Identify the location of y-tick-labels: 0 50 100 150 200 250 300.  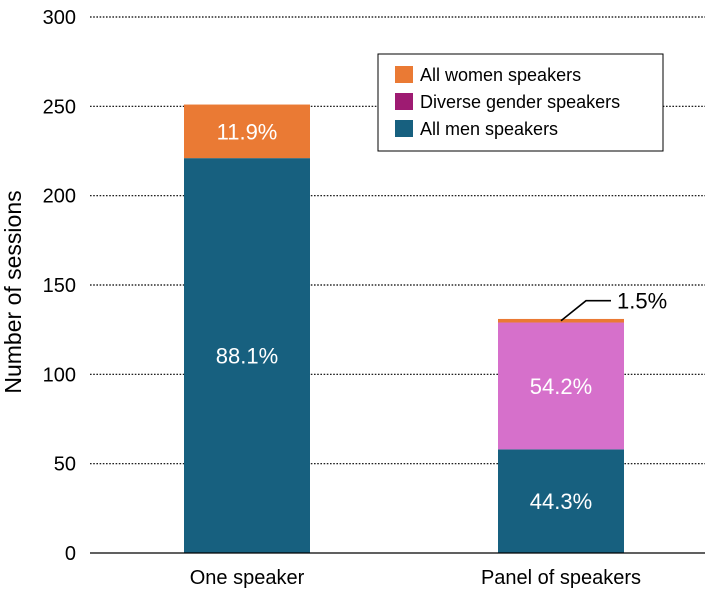
(59, 286).